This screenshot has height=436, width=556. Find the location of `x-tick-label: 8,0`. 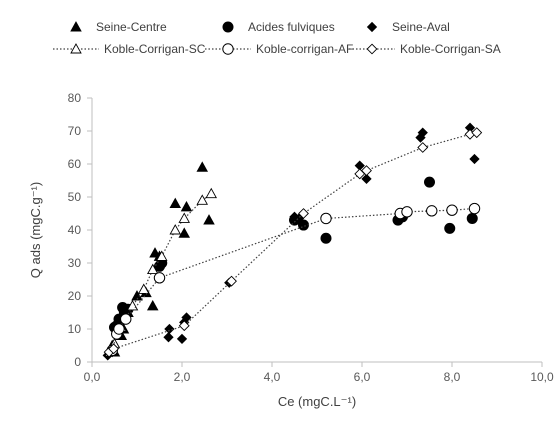

x-tick-label: 8,0 is located at coordinates (452, 377).